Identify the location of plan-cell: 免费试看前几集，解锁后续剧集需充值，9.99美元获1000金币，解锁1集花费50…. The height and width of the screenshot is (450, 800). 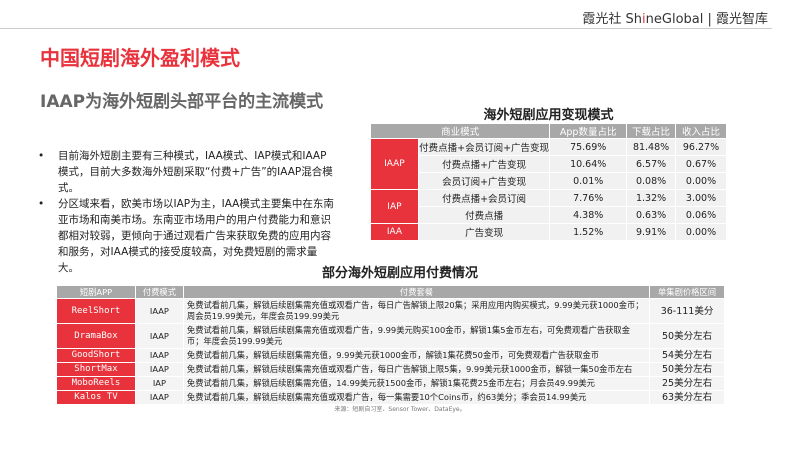
(416, 355).